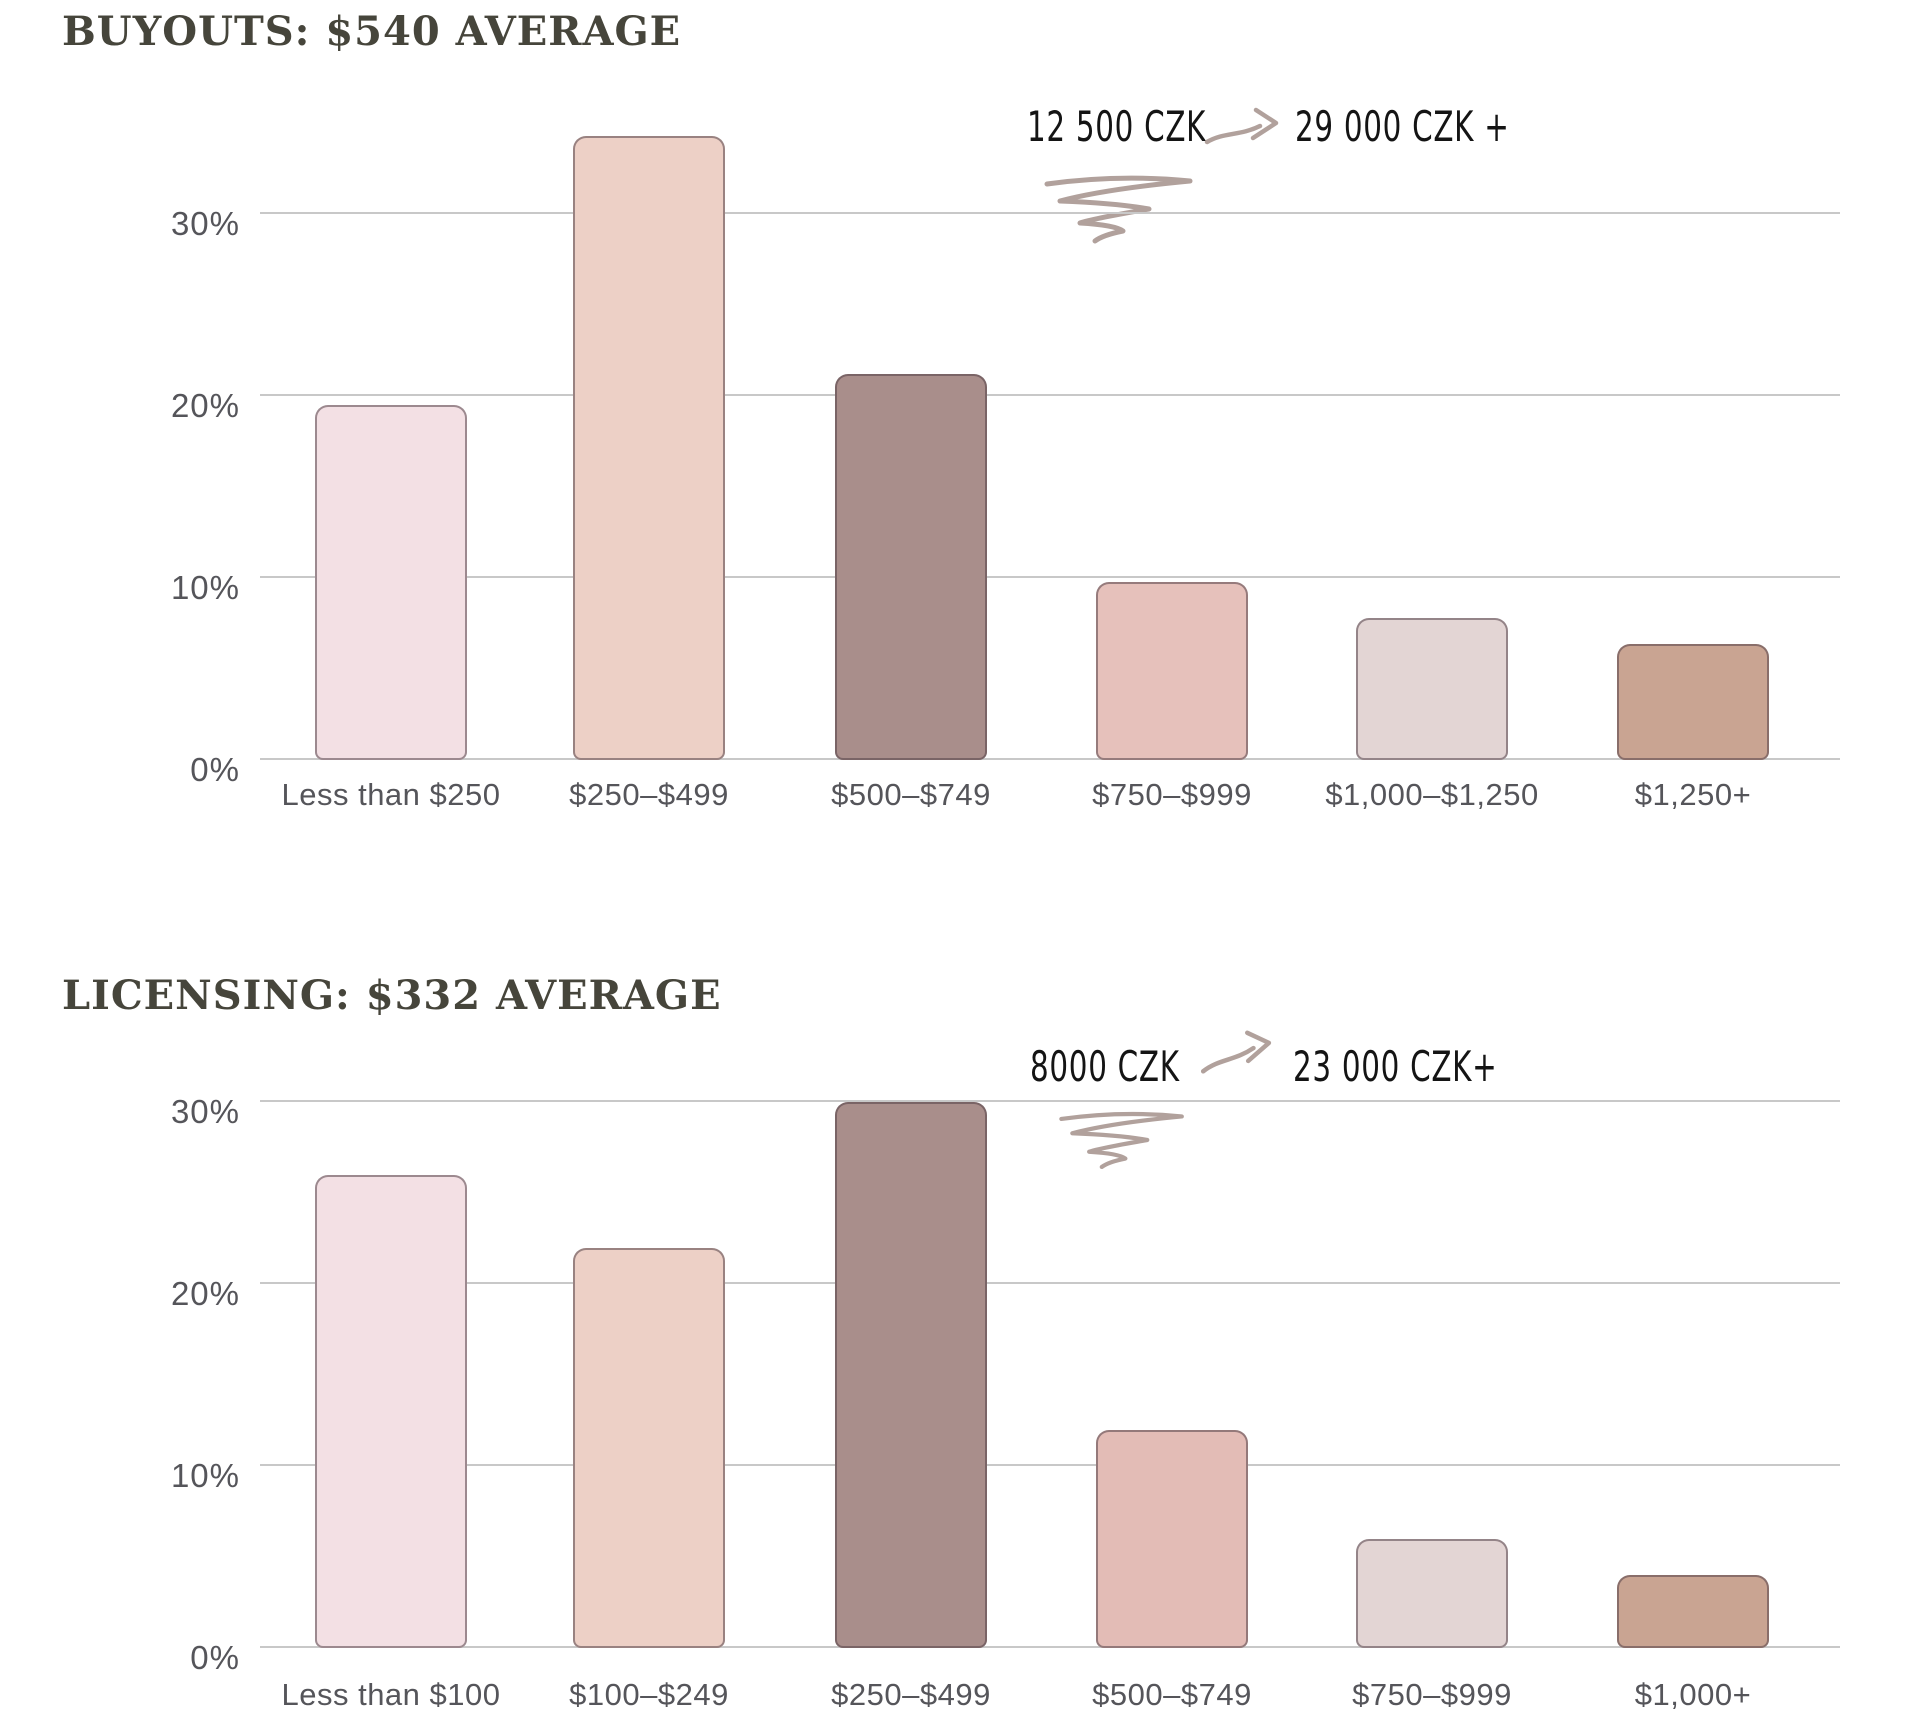 This screenshot has height=1726, width=1925. I want to click on x-category-label: $100–$249, so click(649, 1694).